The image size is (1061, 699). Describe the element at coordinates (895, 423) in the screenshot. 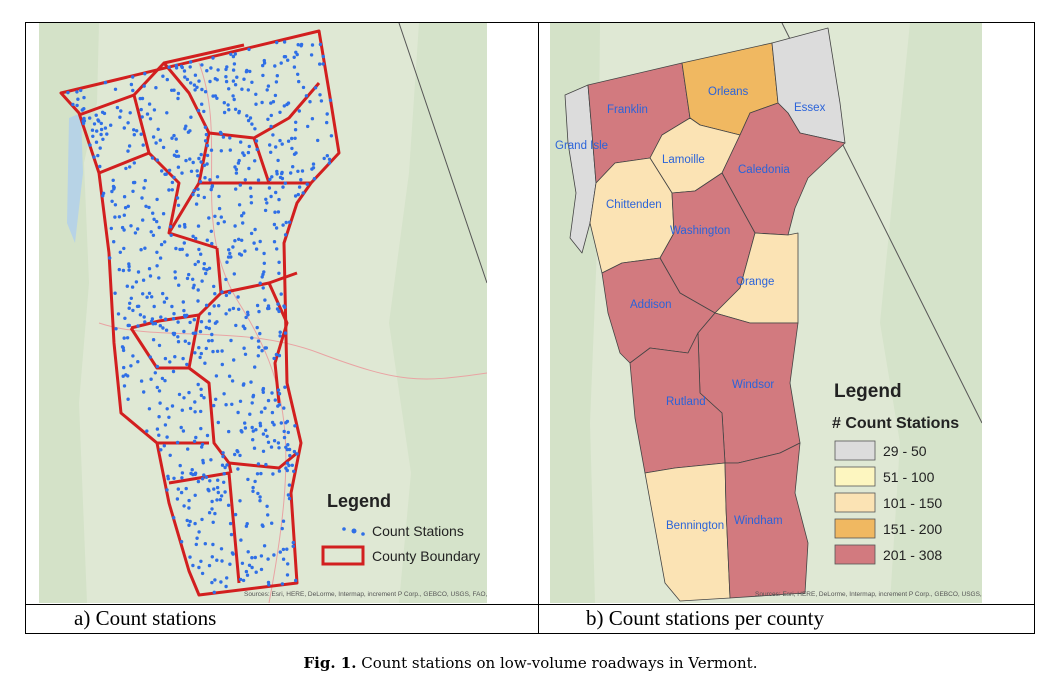

I see `legend-subtitle: # Count Stations` at that location.